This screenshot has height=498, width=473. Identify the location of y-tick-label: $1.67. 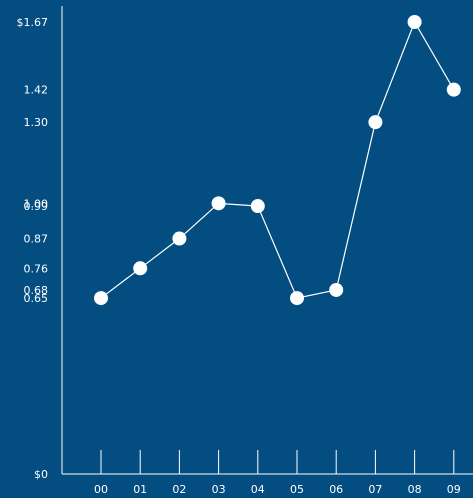
(33, 22).